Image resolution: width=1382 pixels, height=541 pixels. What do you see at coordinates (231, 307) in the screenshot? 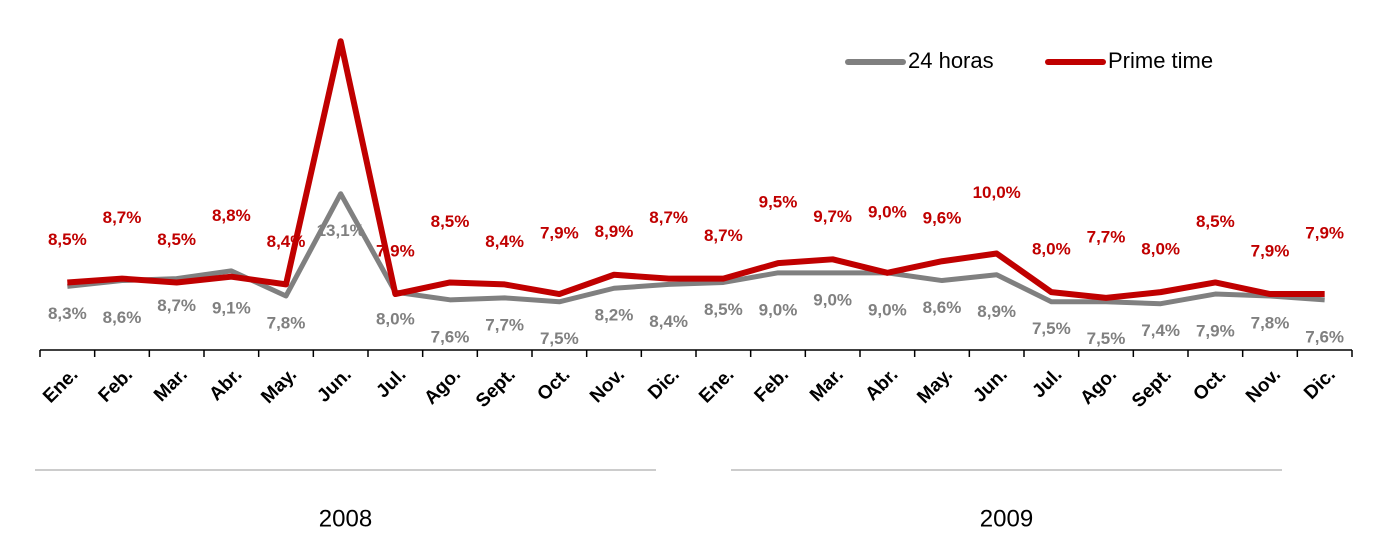
I see `data-label: 9,1%` at bounding box center [231, 307].